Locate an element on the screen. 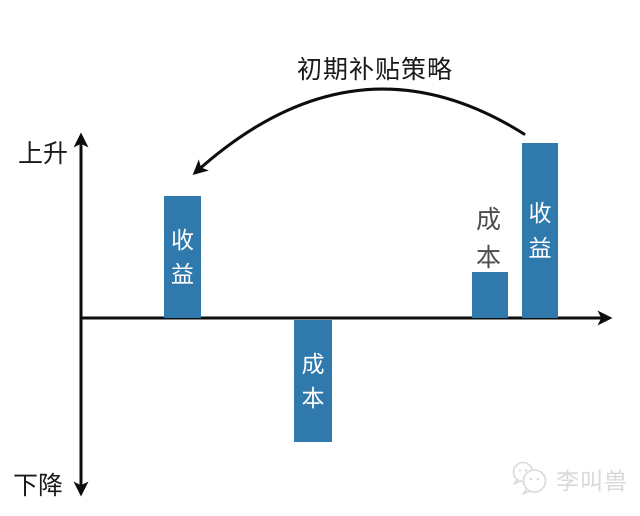  y-axis-top-label: 上升 is located at coordinates (43, 154).